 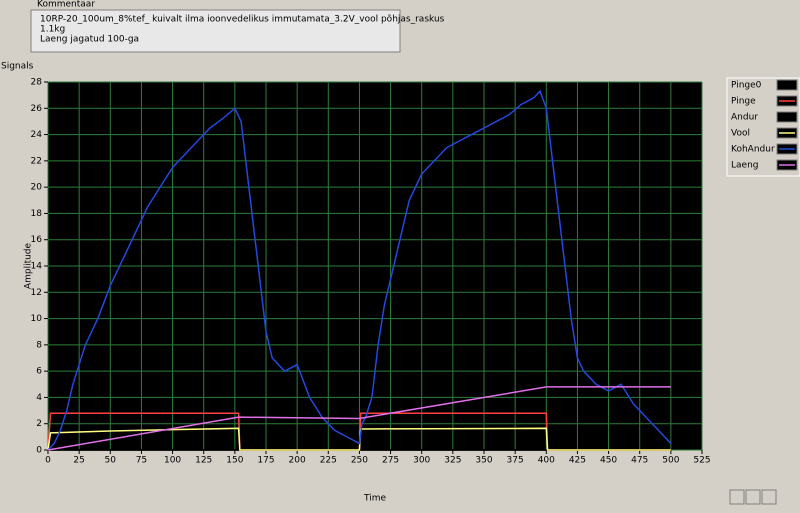 What do you see at coordinates (265, 461) in the screenshot?
I see `x-tick-label: 175` at bounding box center [265, 461].